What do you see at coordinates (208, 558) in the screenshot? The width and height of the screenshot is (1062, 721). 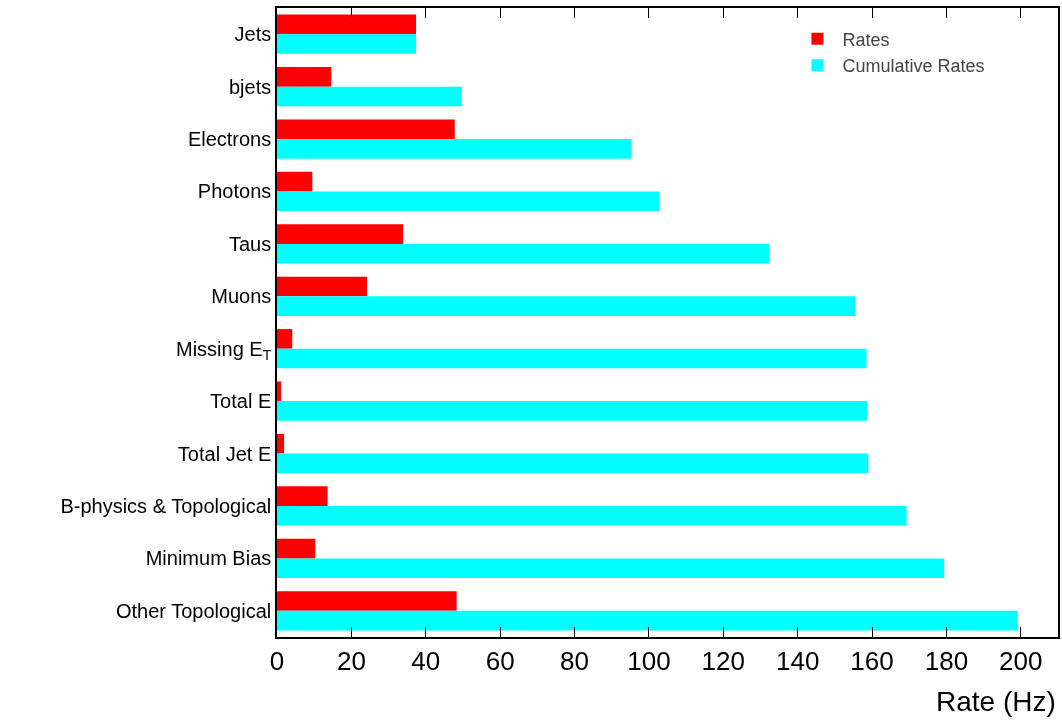 I see `y-tick-label: Minimum Bias` at bounding box center [208, 558].